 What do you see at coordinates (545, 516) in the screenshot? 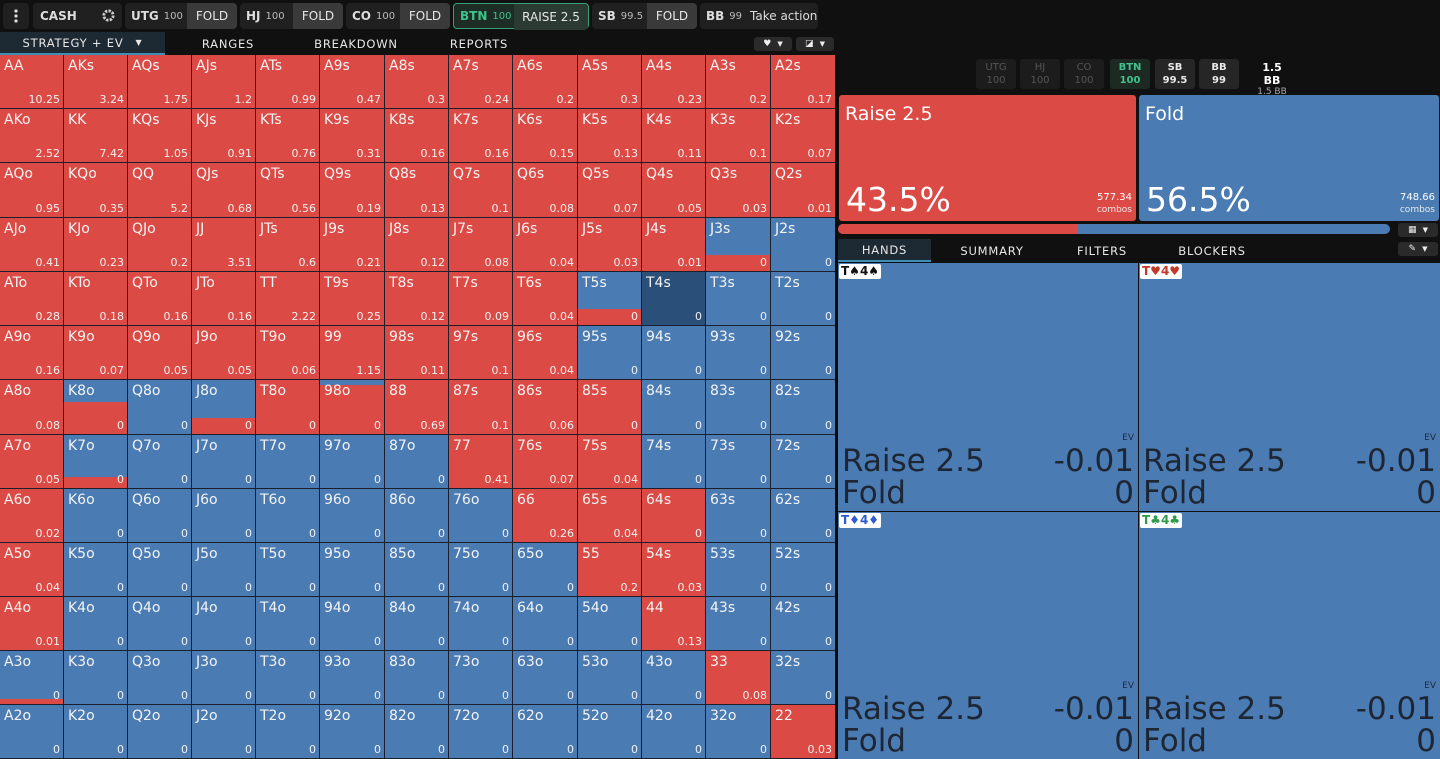
I see `hand-cell-66: 66 0.26` at bounding box center [545, 516].